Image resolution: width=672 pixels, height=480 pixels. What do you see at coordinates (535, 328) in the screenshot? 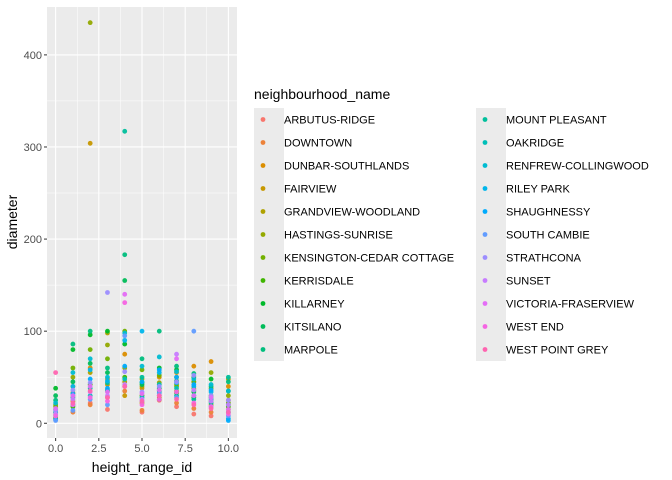
I see `legend-label: WEST END` at bounding box center [535, 328].